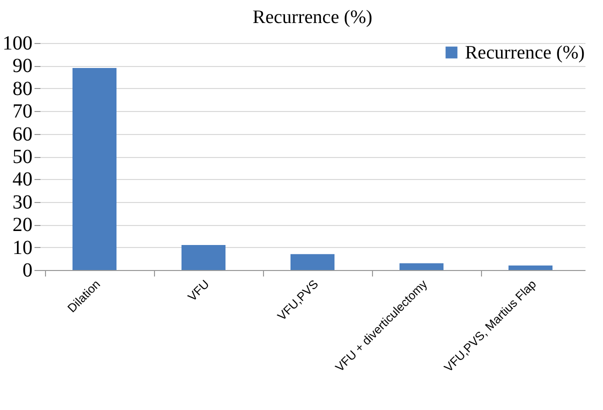  Describe the element at coordinates (22, 89) in the screenshot. I see `y-tick-label: 80` at that location.